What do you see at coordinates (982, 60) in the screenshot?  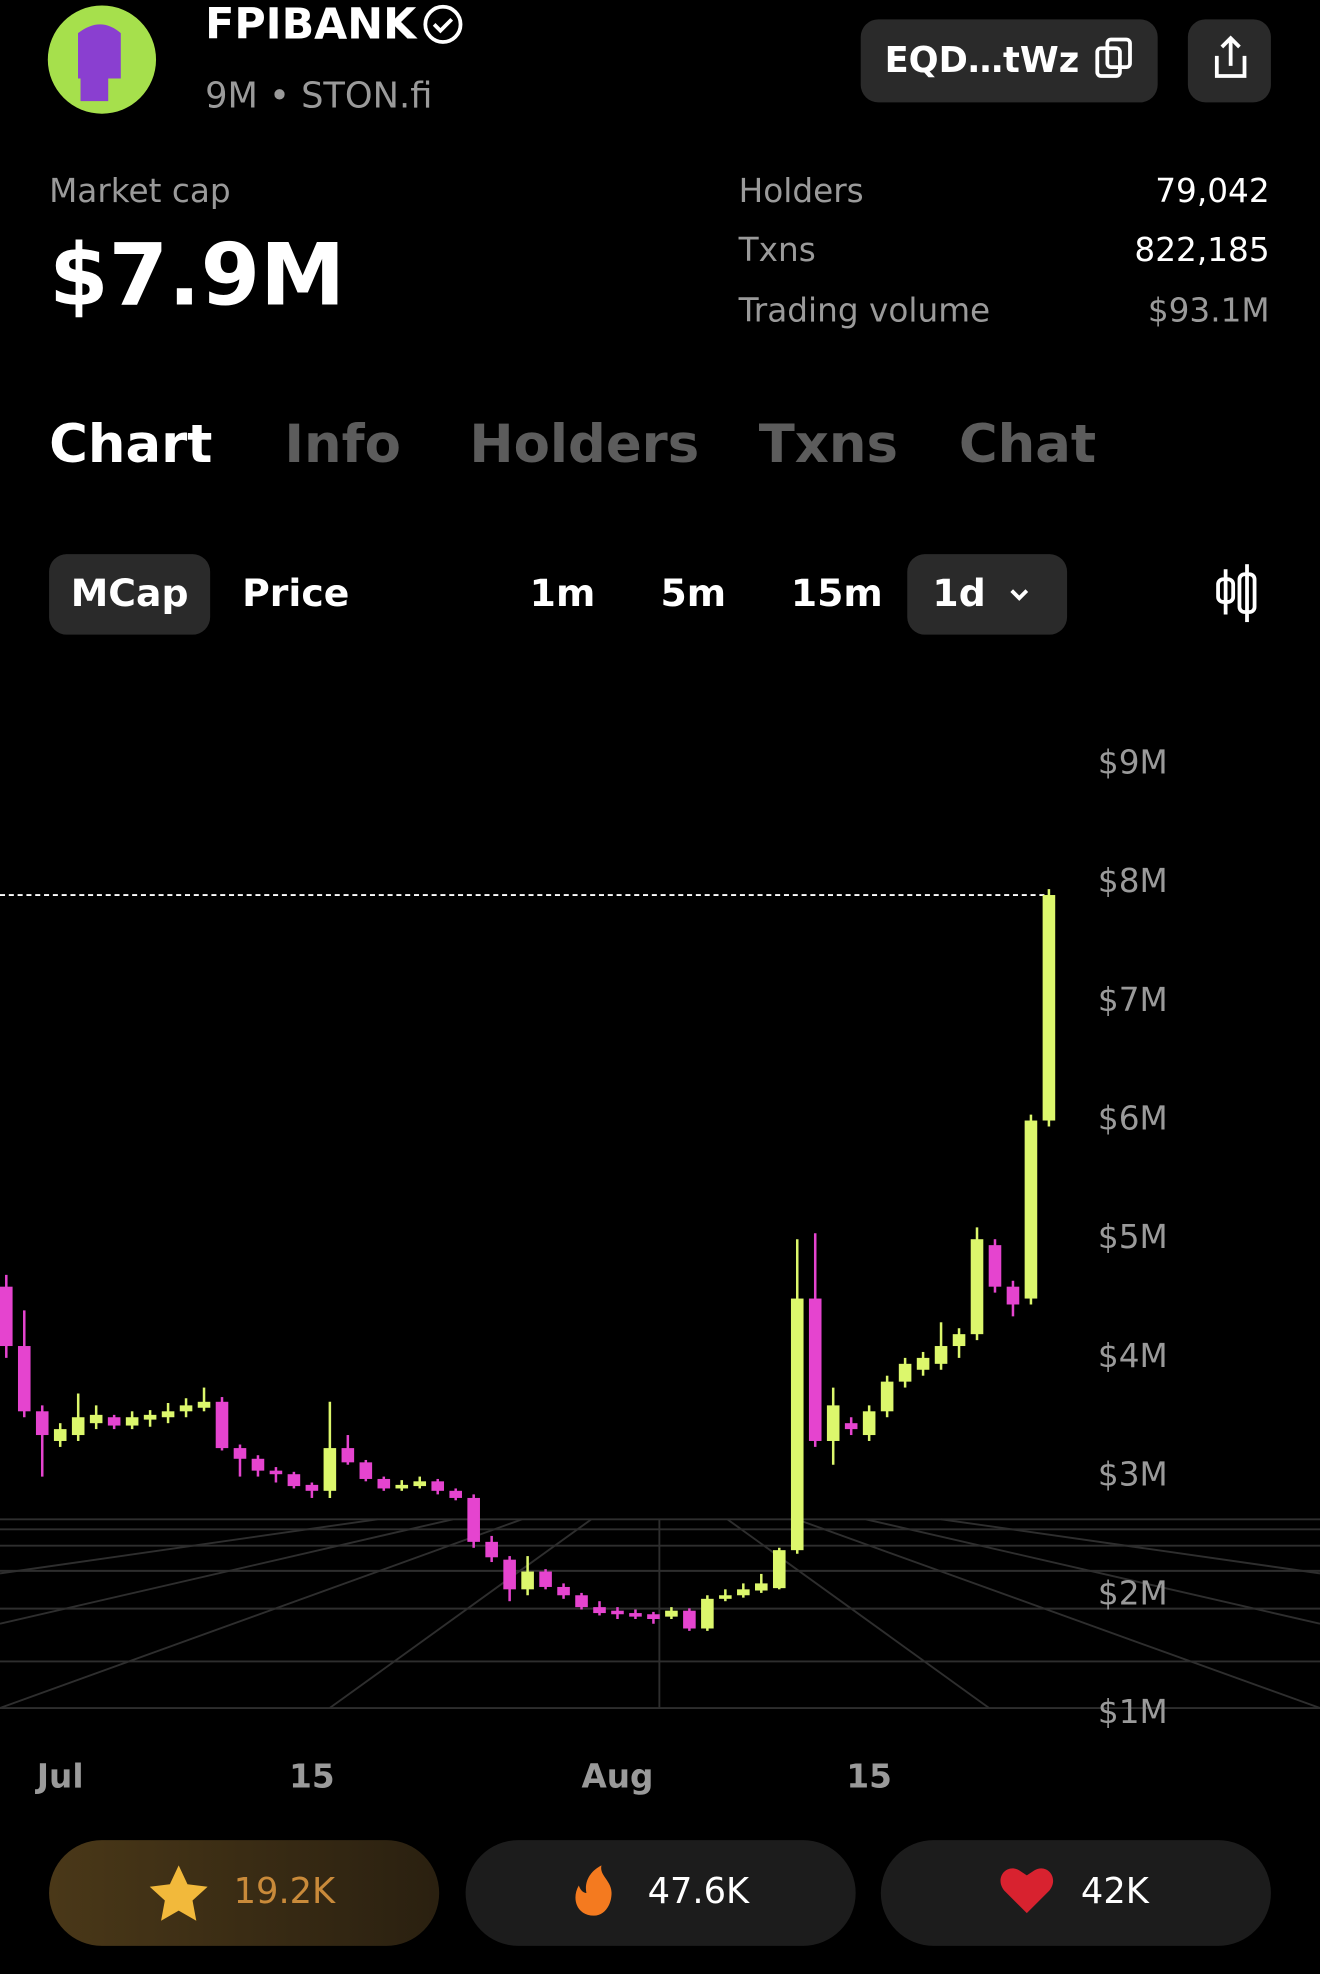 I see `address: EQD…tWz` at bounding box center [982, 60].